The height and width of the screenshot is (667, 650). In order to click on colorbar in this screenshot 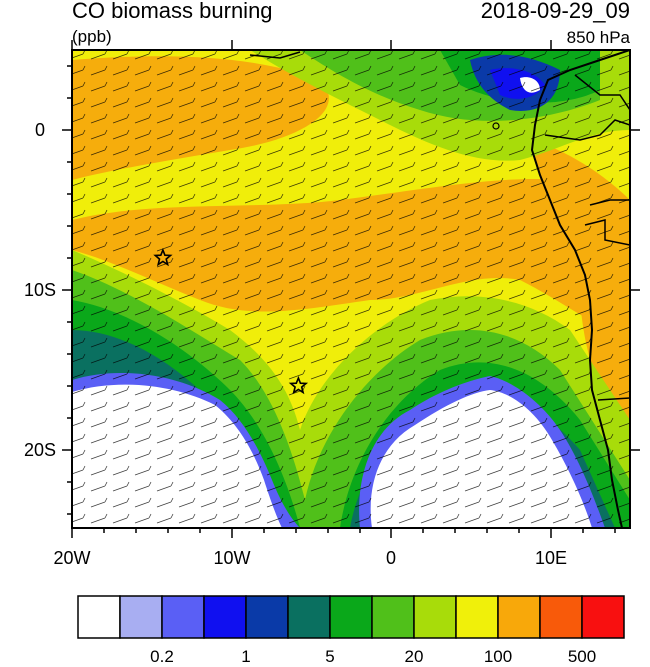, I will do `click(351, 617)`.